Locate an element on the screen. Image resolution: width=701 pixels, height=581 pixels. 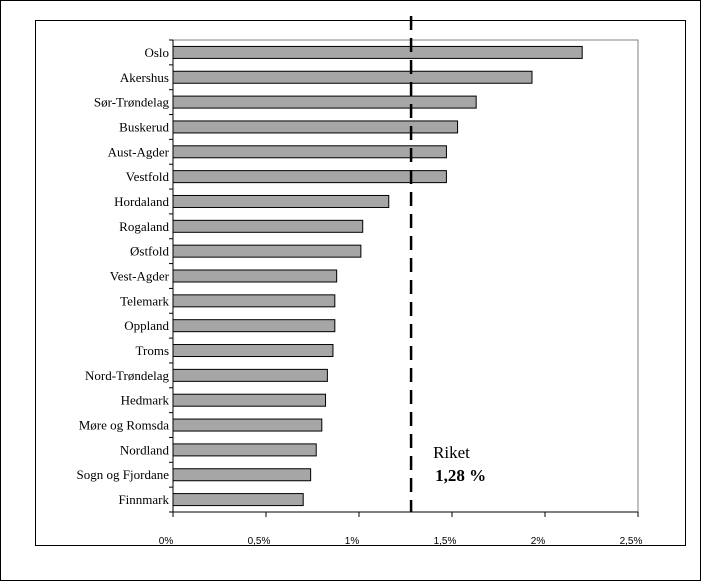
category-label: Rogaland is located at coordinates (144, 226).